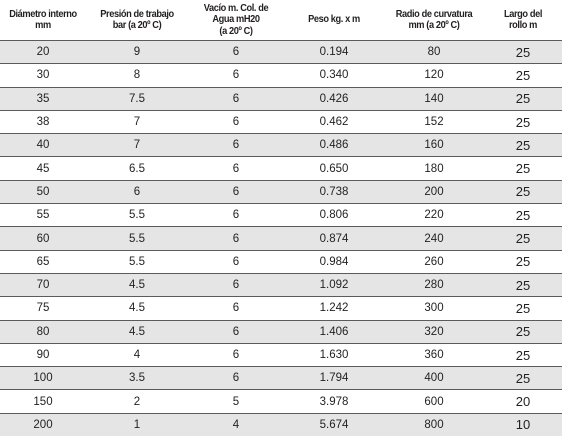 This screenshot has height=446, width=562. Describe the element at coordinates (434, 122) in the screenshot. I see `cell-bend-radius: 152` at that location.